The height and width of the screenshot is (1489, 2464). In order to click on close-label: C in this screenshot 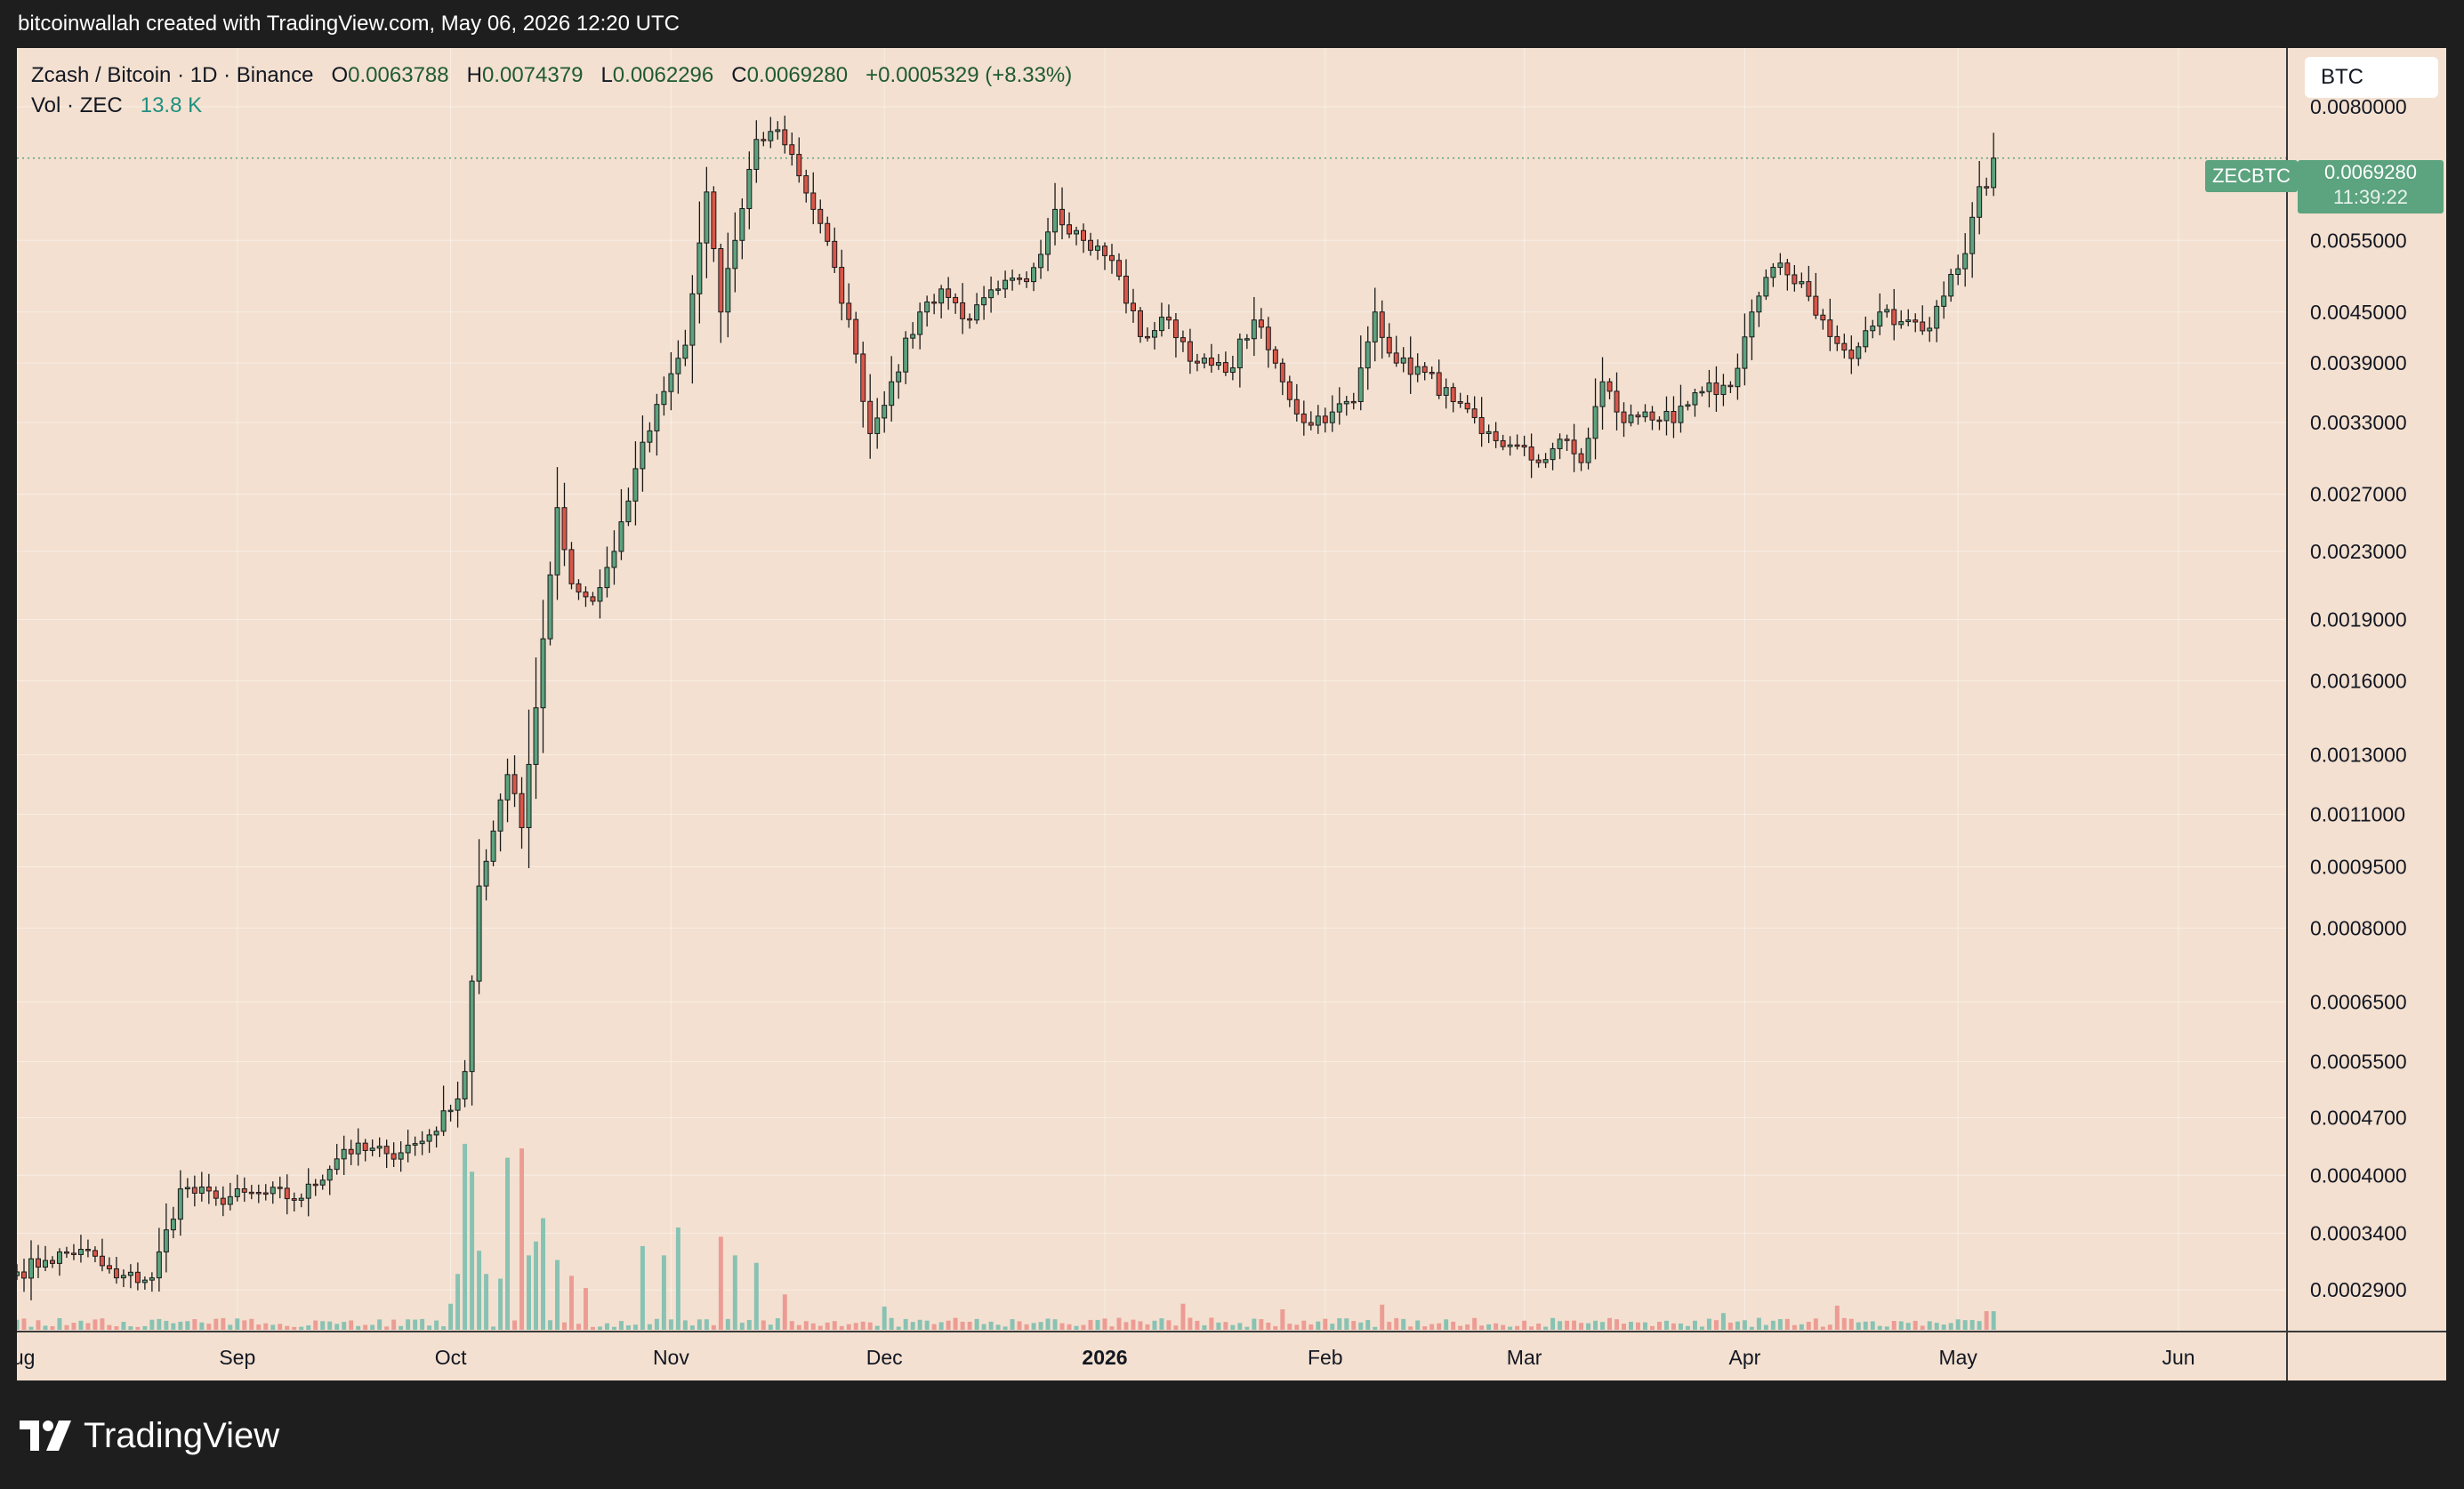, I will do `click(739, 75)`.